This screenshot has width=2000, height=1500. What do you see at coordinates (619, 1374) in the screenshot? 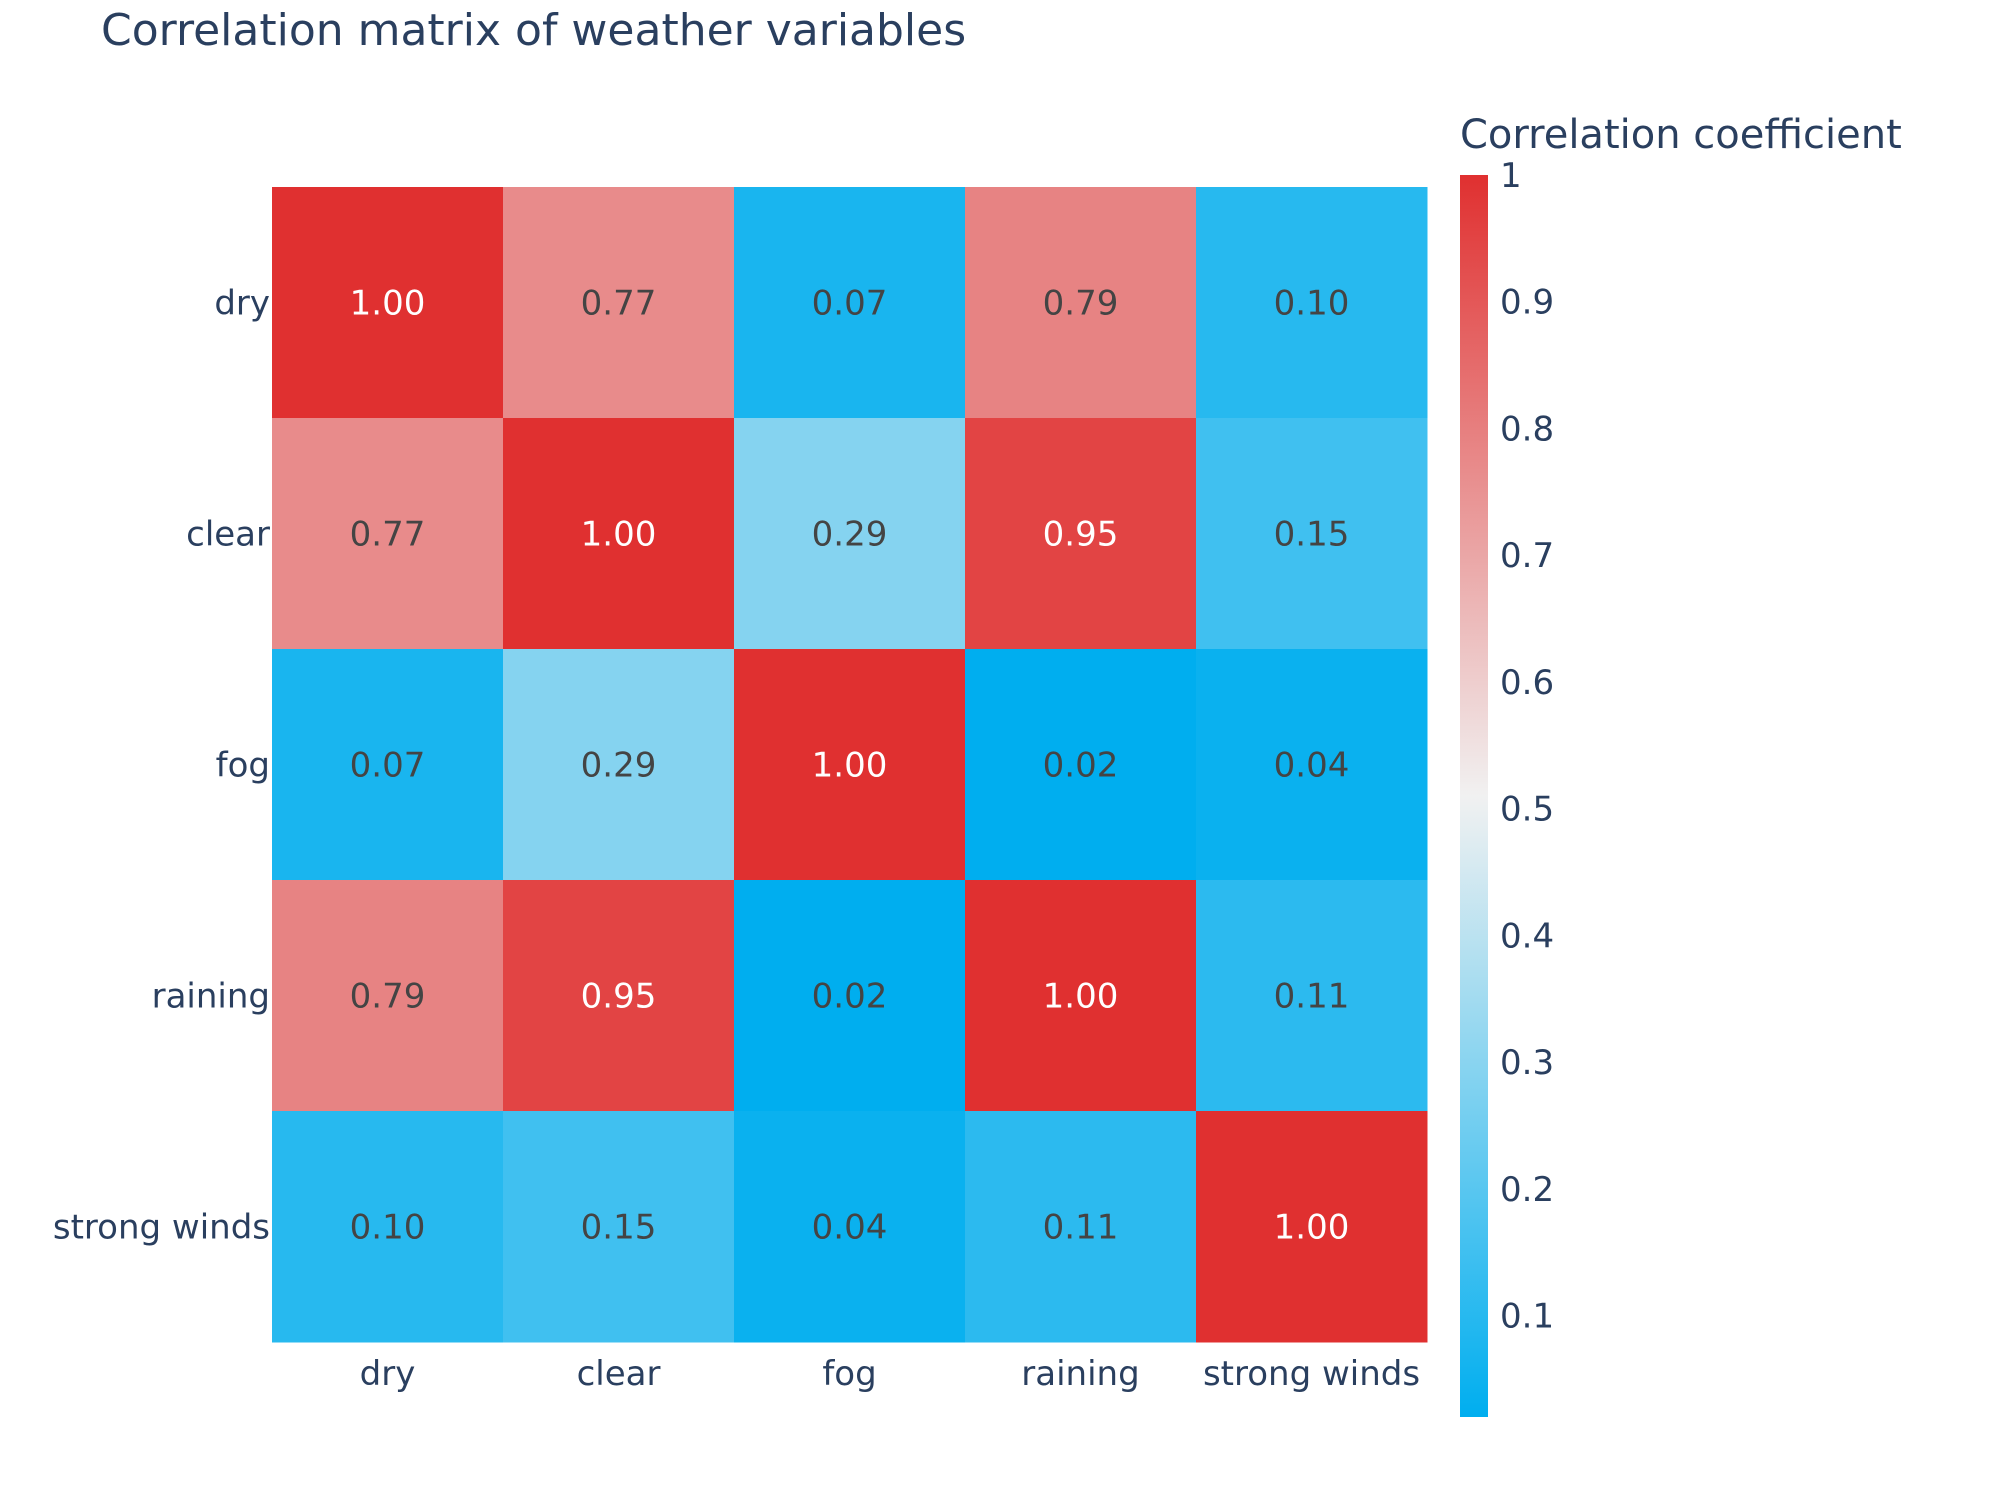
I see `x-tick-label: clear` at bounding box center [619, 1374].